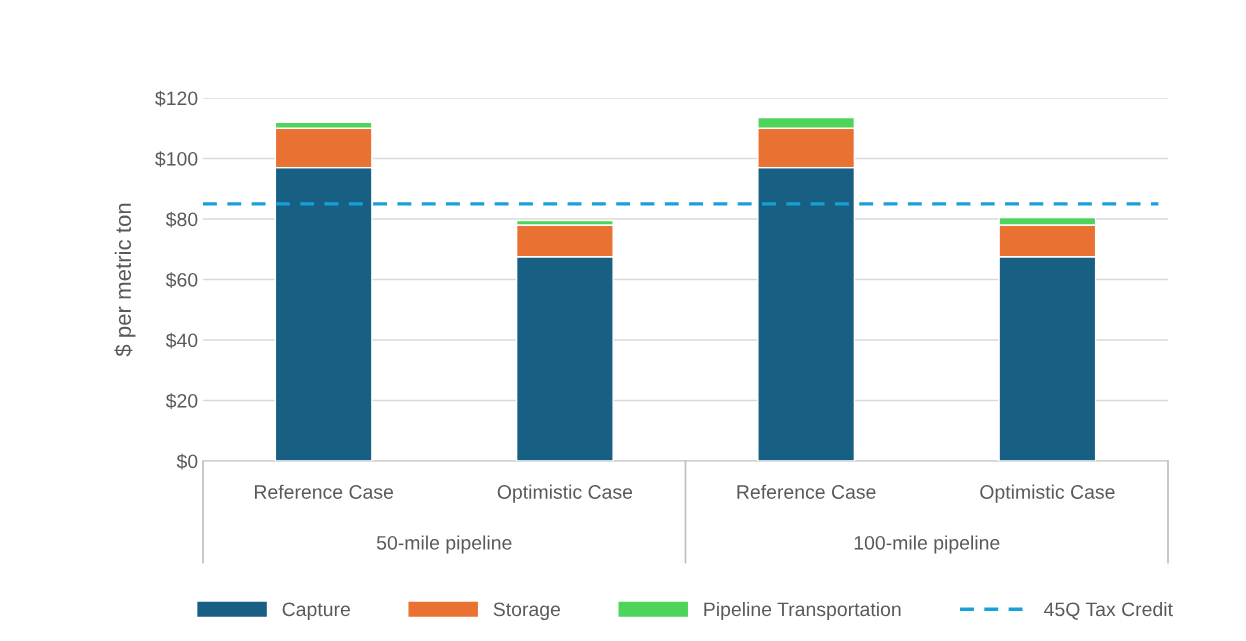 The width and height of the screenshot is (1246, 641). Describe the element at coordinates (181, 340) in the screenshot. I see `y-tick-label: $40` at that location.